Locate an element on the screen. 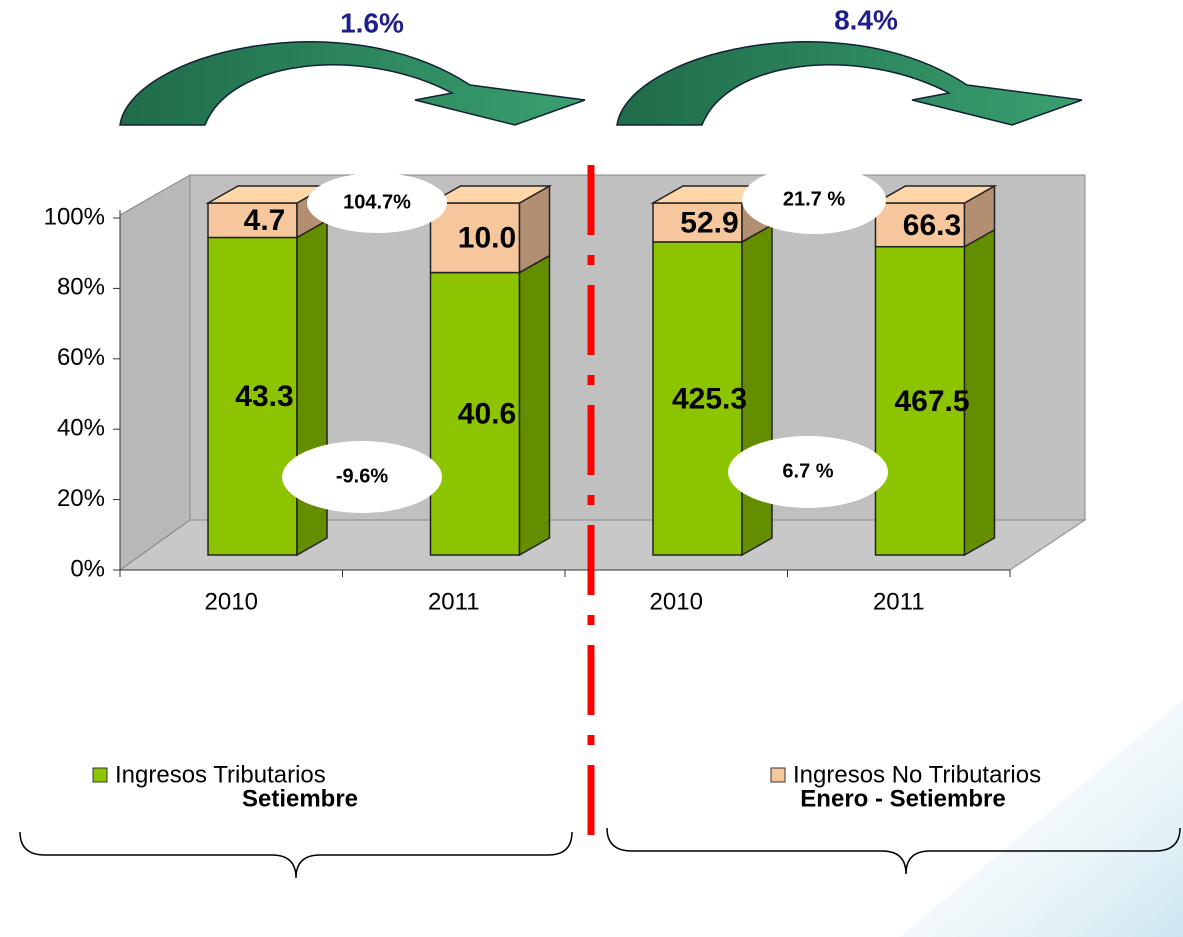 This screenshot has height=937, width=1183. legend-label: Ingresos Tributarios is located at coordinates (220, 774).